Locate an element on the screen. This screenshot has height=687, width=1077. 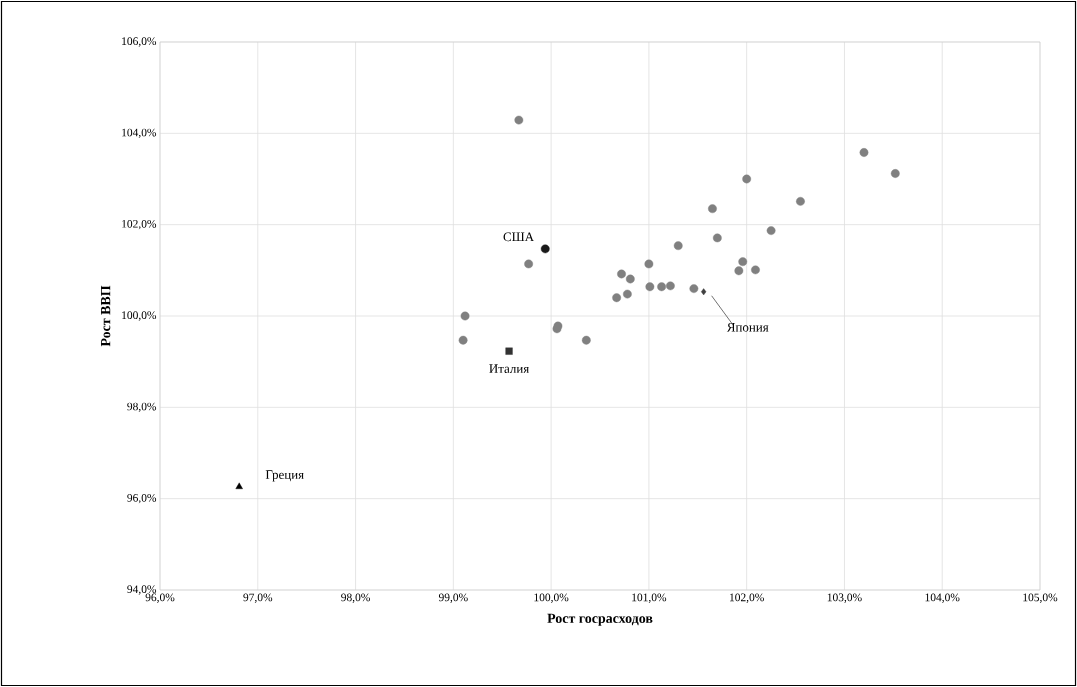
x-tick-label: 97,0% is located at coordinates (258, 598).